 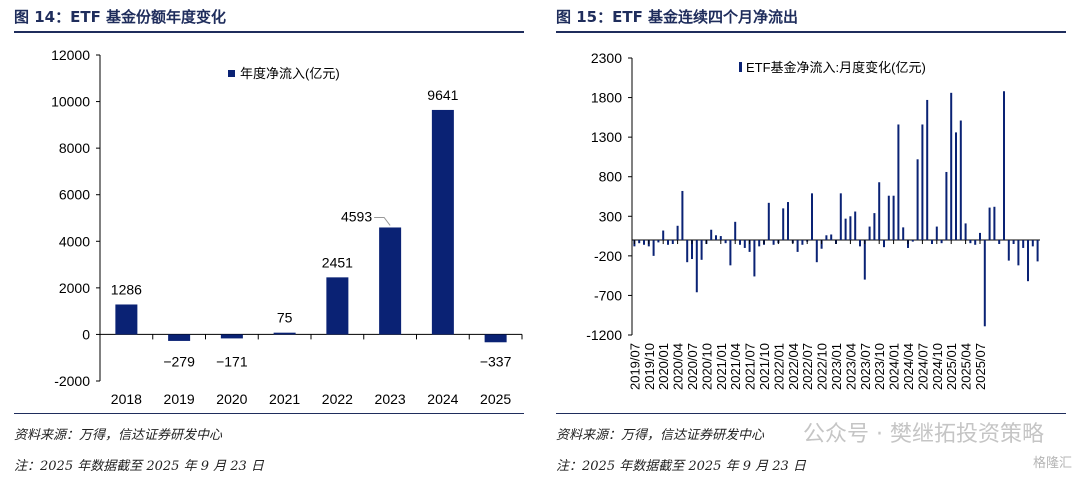 What do you see at coordinates (677, 17) in the screenshot?
I see `right-chart-title: 图 15：ETF 基金连续四个月净流出` at bounding box center [677, 17].